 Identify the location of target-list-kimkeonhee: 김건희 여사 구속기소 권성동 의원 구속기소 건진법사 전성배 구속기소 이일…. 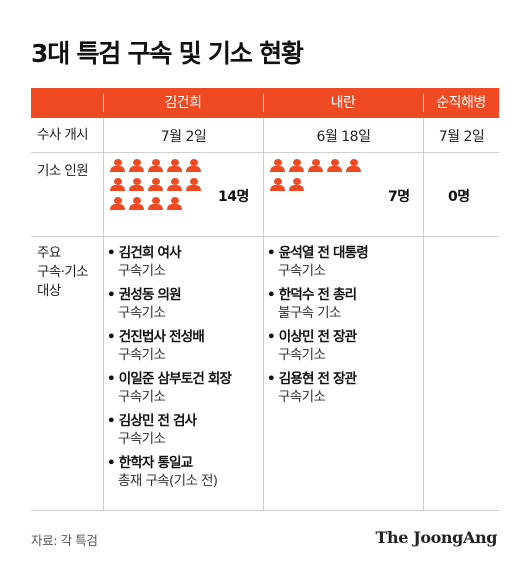
(169, 370).